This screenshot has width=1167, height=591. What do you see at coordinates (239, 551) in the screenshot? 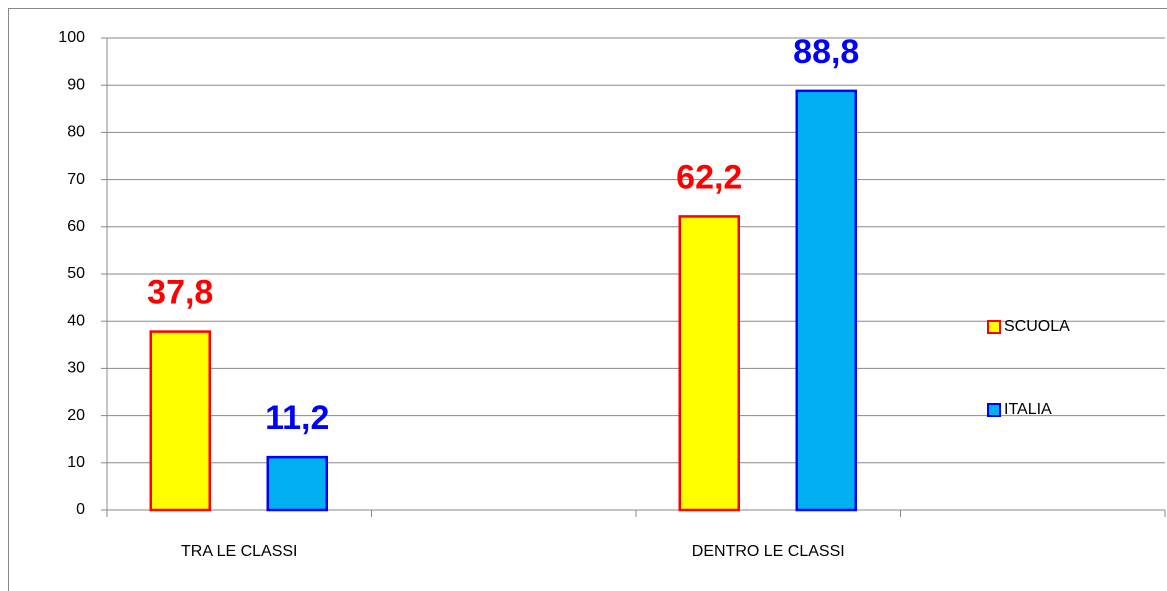
I see `x-tick-label: TRA LE CLASSI` at bounding box center [239, 551].